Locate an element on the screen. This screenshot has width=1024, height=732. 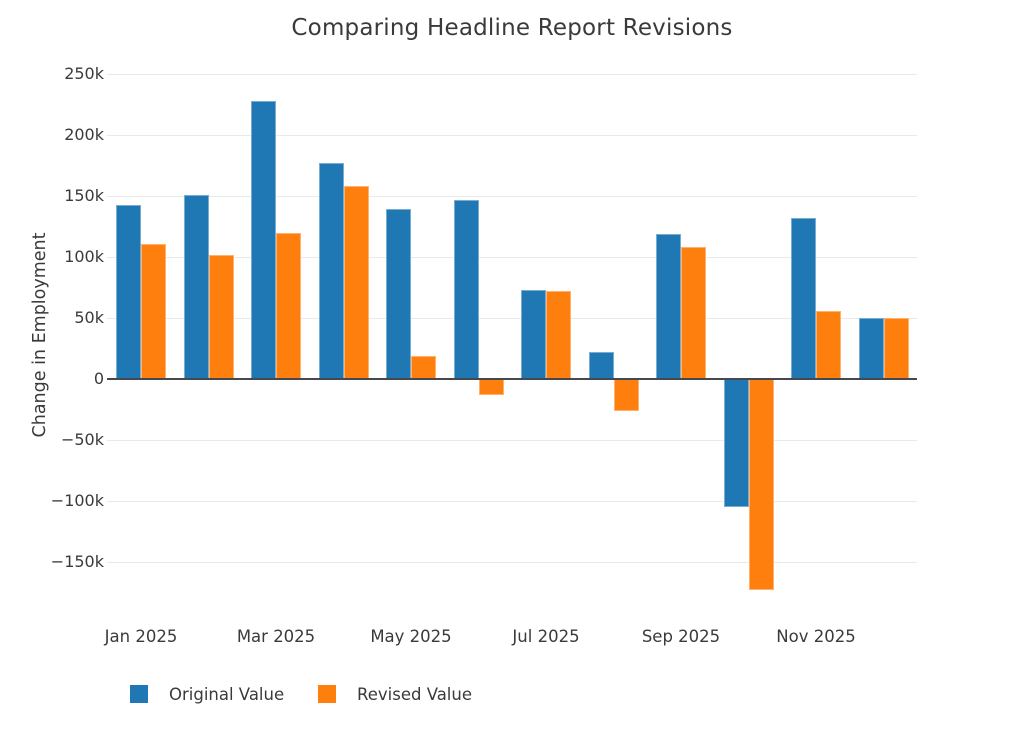
y-tick-label: −150k is located at coordinates (77, 561).